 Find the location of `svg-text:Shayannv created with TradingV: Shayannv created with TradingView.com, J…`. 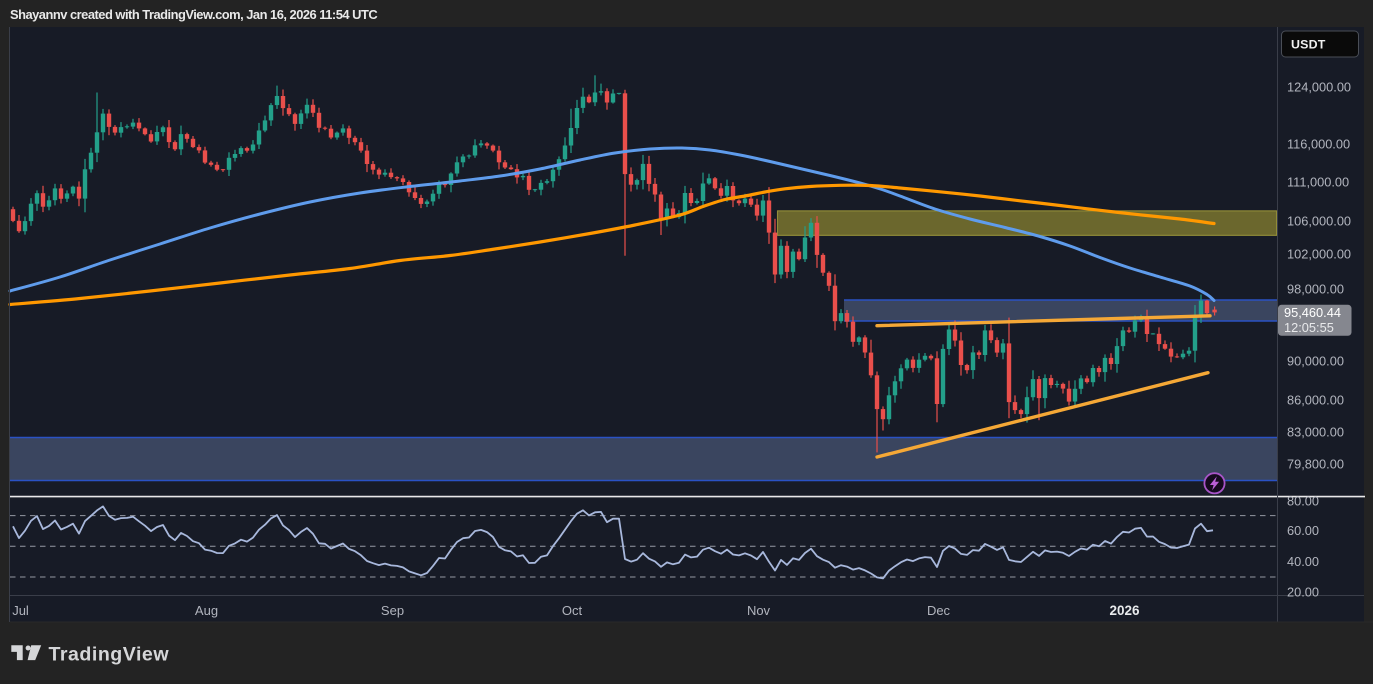

svg-text:Shayannv created with TradingV: Shayannv created with TradingView.com, J… is located at coordinates (193, 14).